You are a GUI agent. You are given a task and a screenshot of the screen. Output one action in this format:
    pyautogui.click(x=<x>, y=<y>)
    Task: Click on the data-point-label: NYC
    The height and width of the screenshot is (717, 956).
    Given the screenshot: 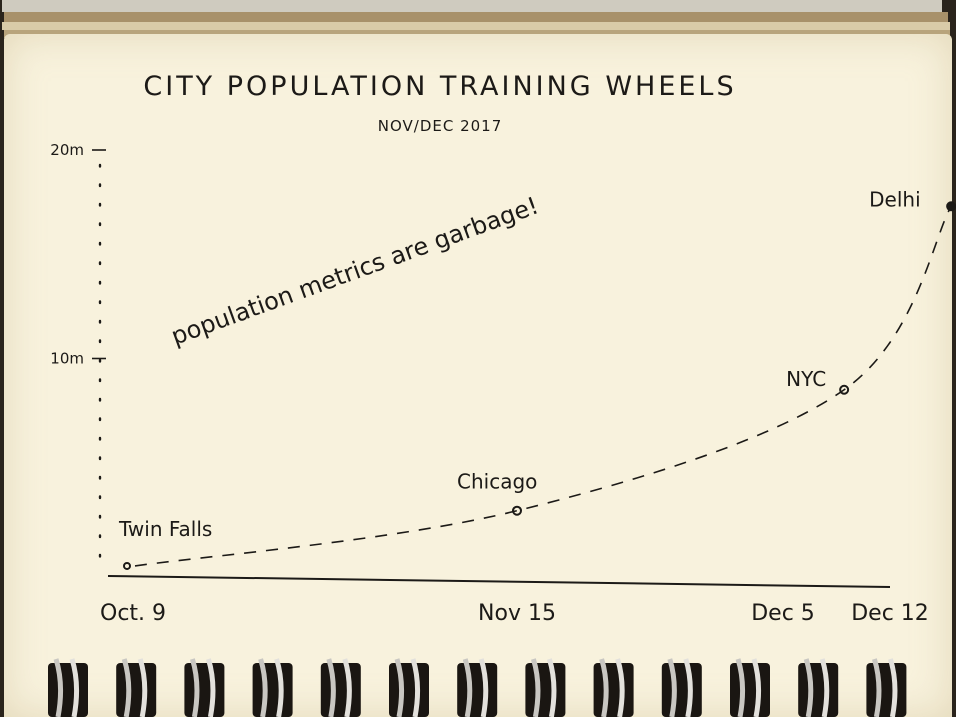 What is the action you would take?
    pyautogui.click(x=806, y=379)
    